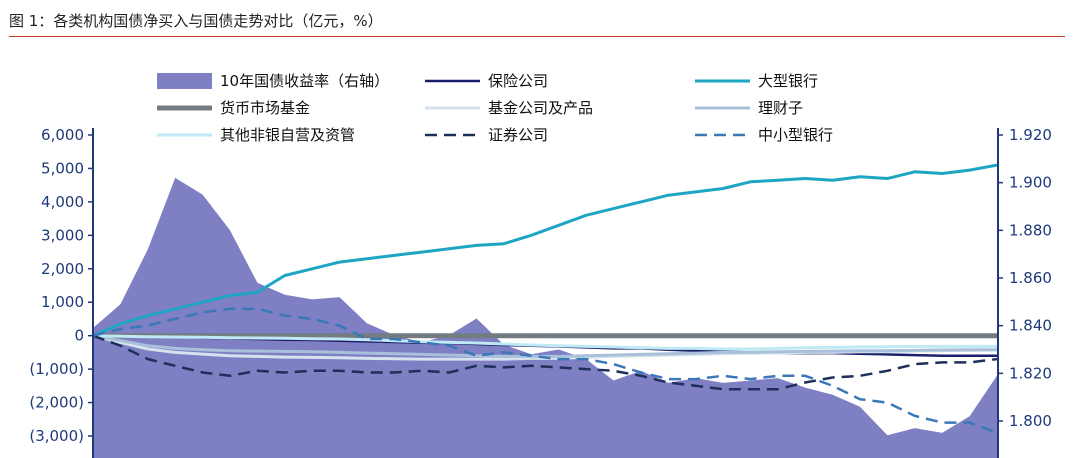  I want to click on legend-item: 中小型银行, so click(764, 135).